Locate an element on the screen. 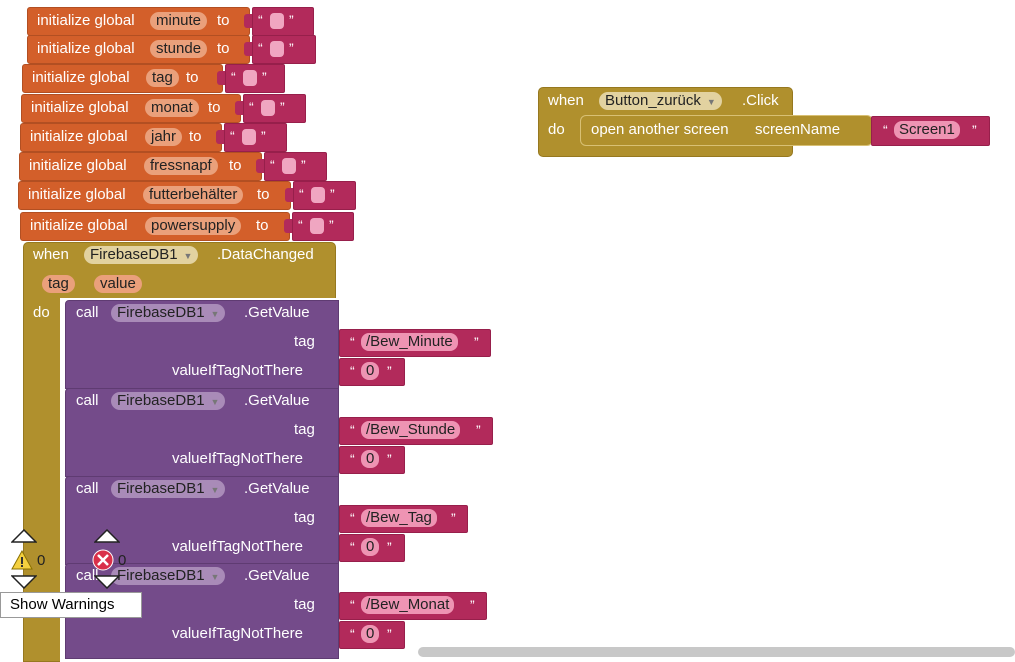 The height and width of the screenshot is (662, 1015). warning-up-arrow-icon is located at coordinates (24, 536).